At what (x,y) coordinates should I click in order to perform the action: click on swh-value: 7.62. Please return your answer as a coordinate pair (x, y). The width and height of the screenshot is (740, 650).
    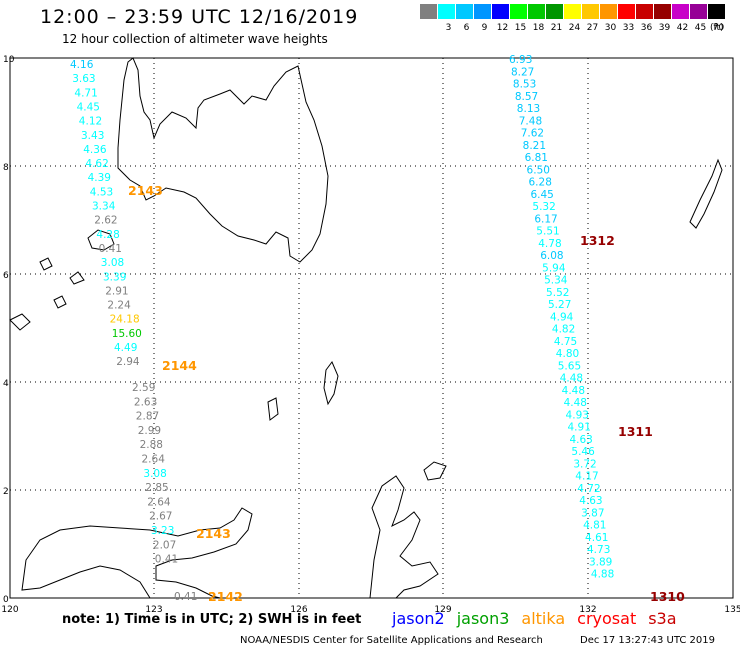
    Looking at the image, I should click on (532, 134).